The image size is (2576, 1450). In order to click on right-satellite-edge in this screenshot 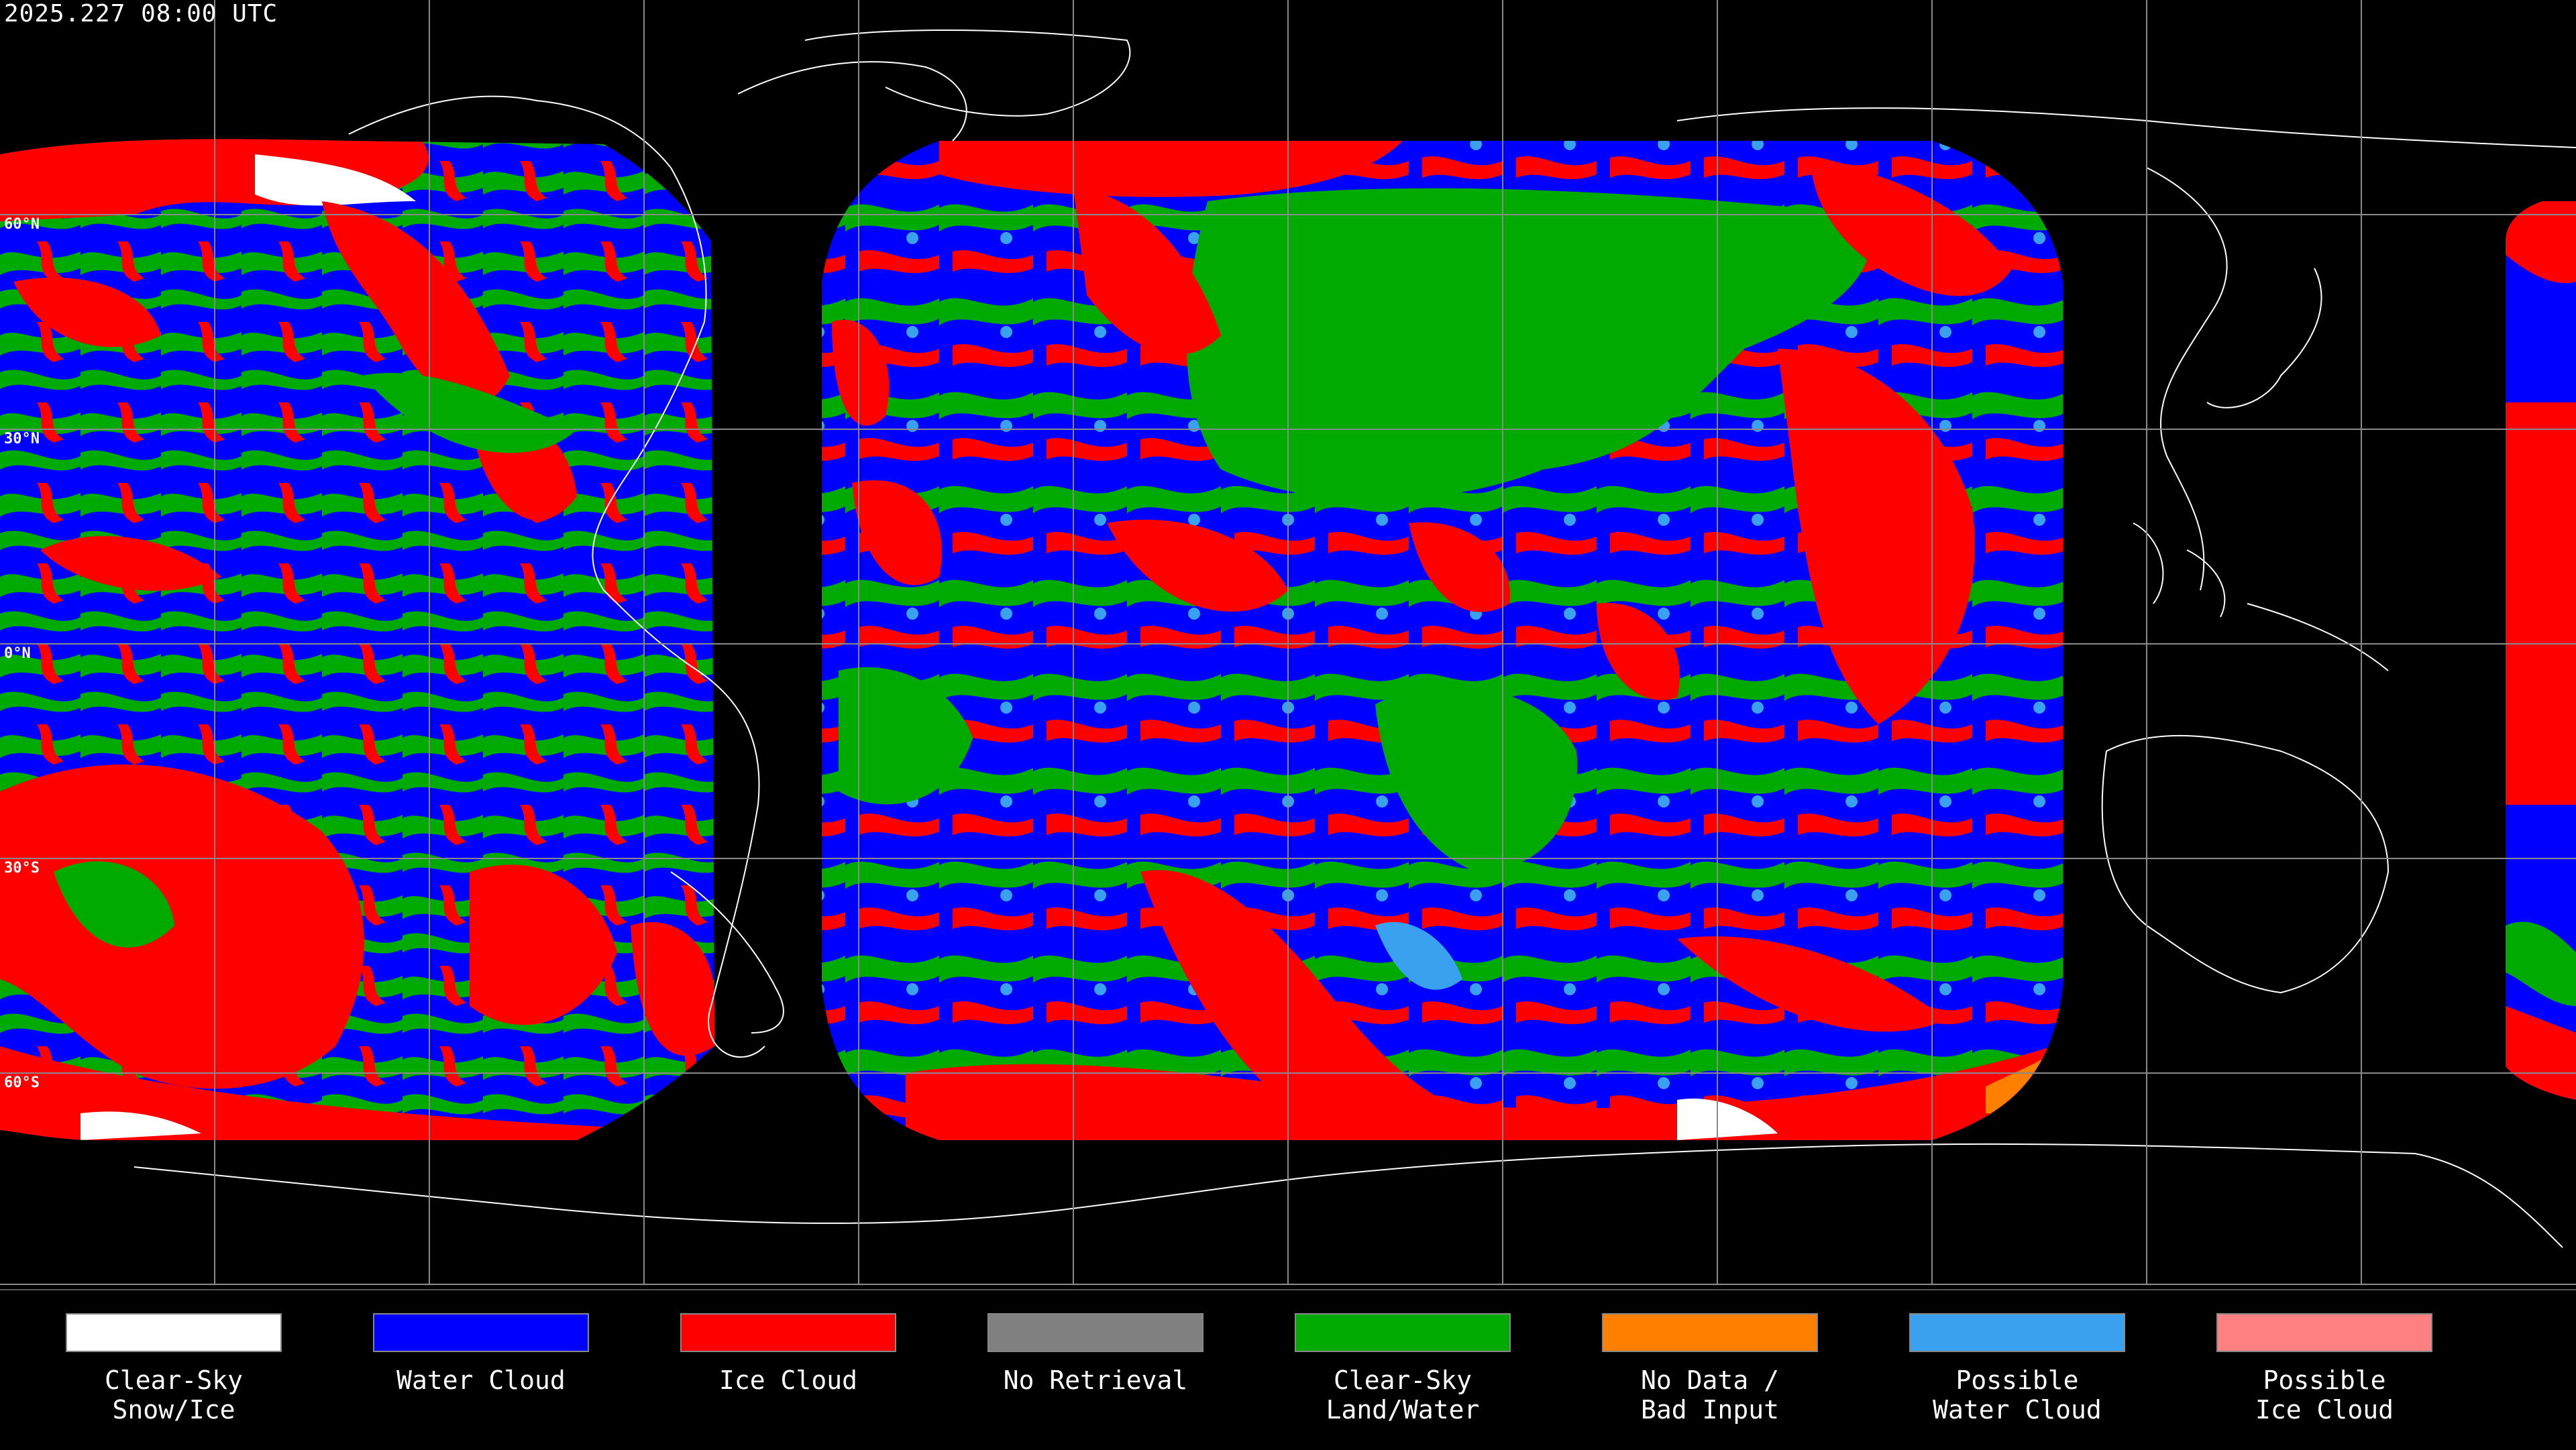, I will do `click(2541, 650)`.